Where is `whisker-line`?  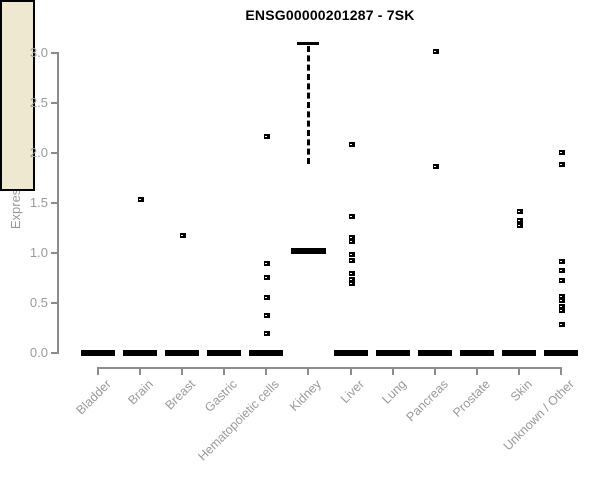
whisker-line is located at coordinates (308, 105).